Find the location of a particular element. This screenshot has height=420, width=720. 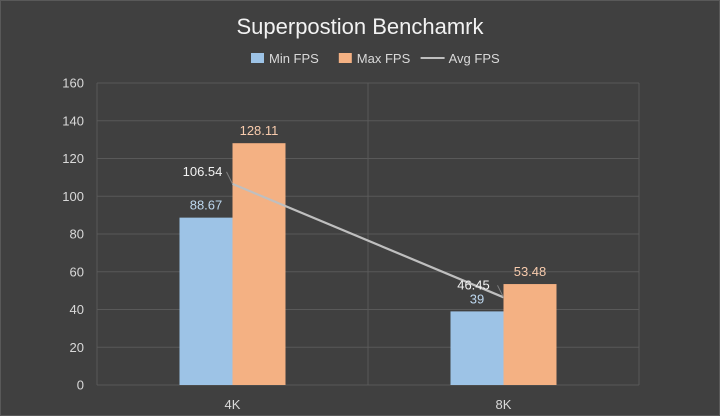

y-tick-label: 60 is located at coordinates (77, 271).